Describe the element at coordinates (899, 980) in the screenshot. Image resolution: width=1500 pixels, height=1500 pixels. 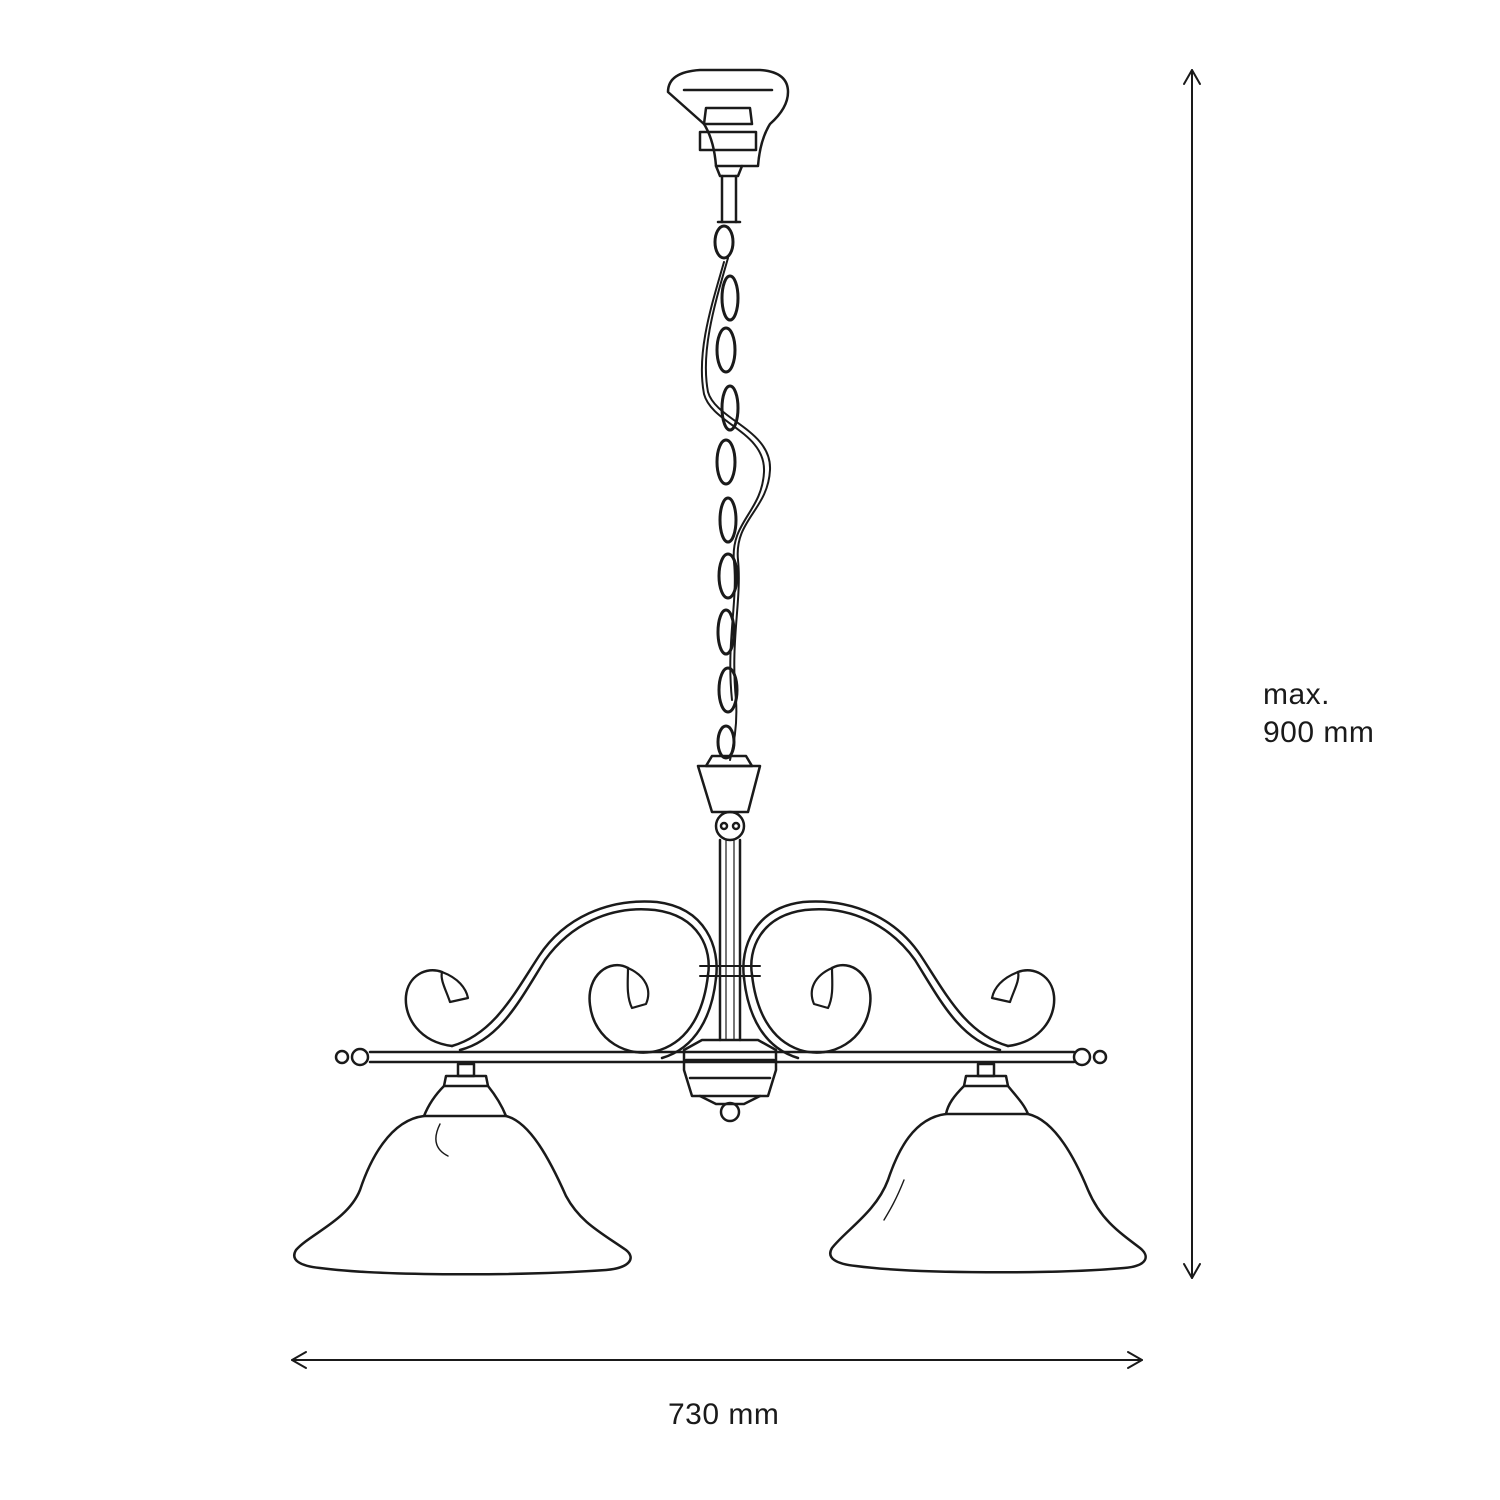
I see `right-scrollwork` at that location.